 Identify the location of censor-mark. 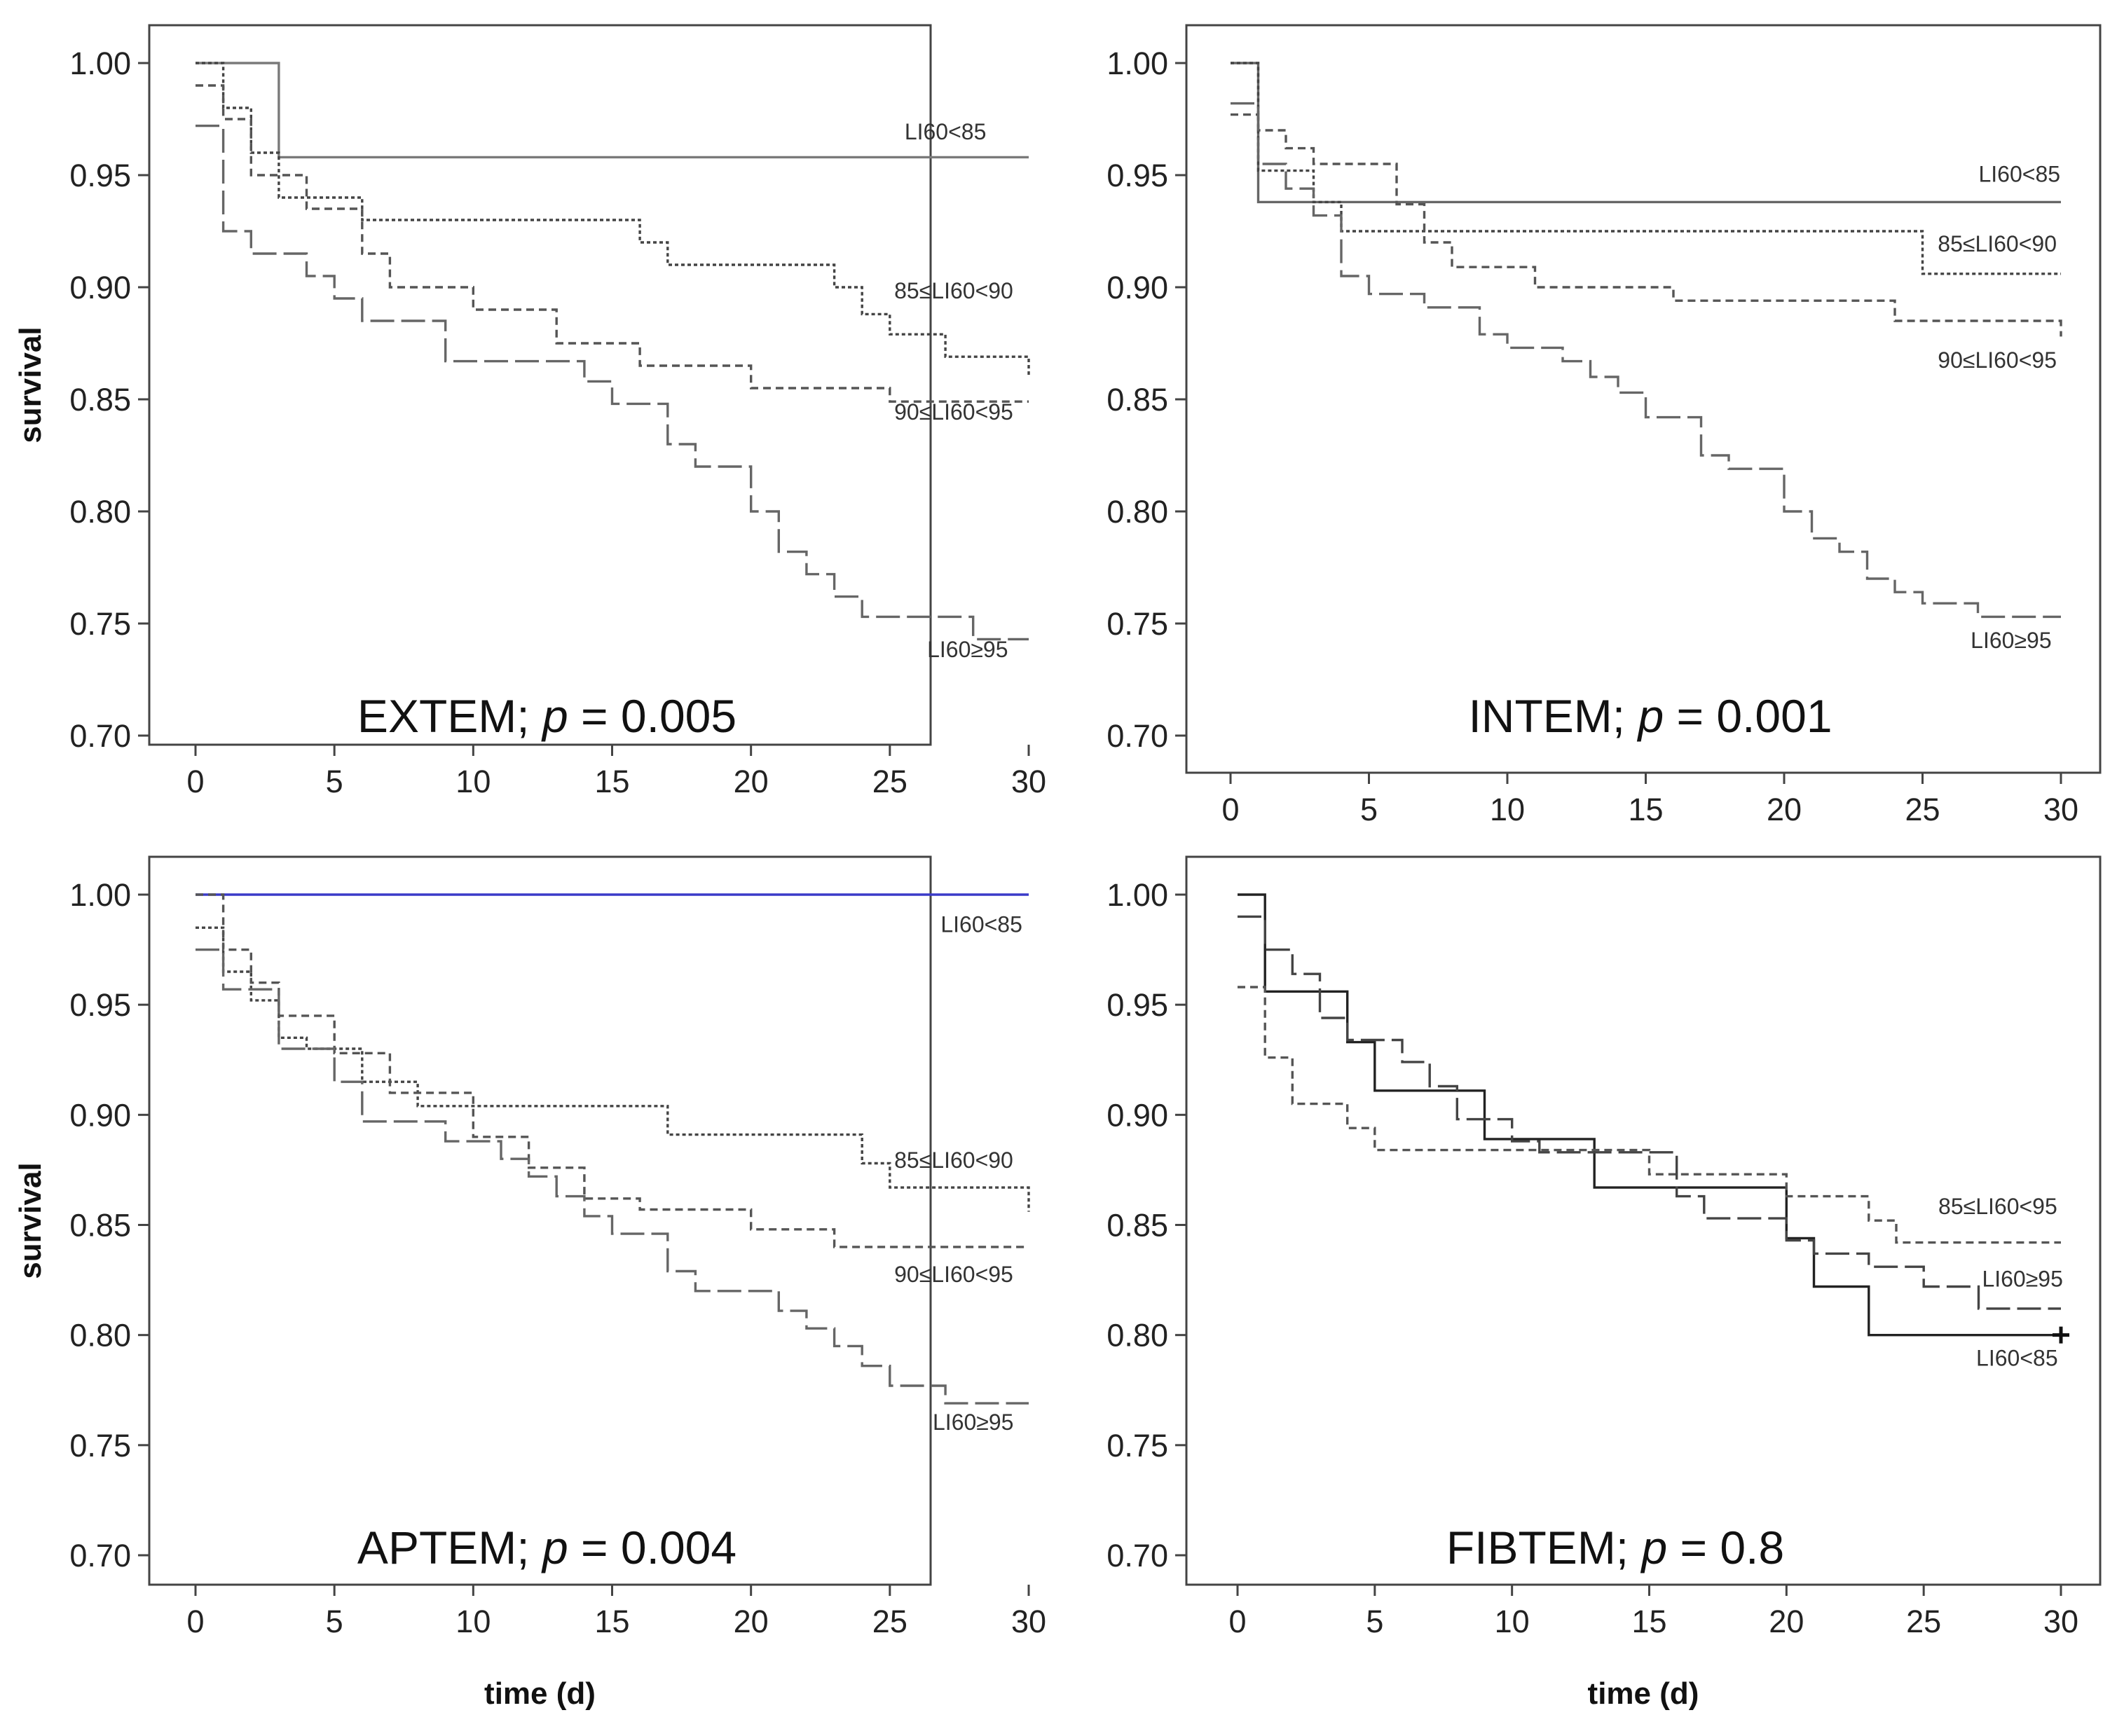
(2061, 1335).